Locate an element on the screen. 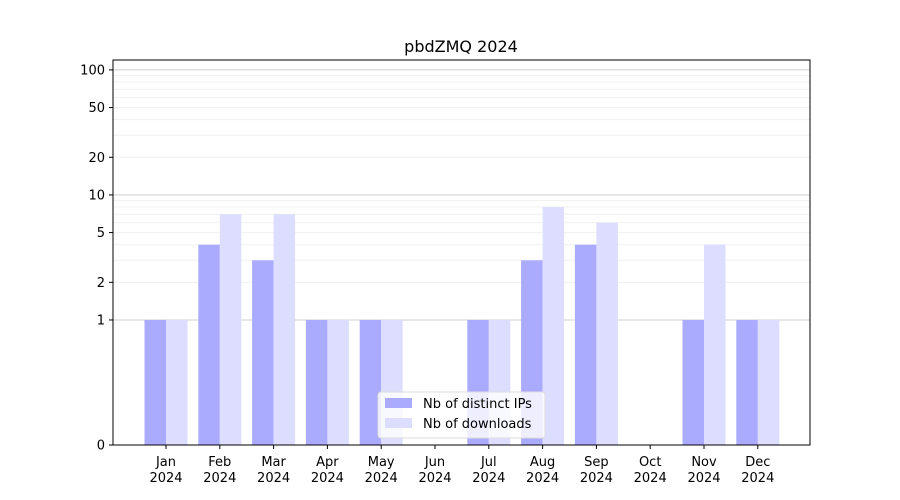 This screenshot has width=900, height=500. x-tick-label-month: Feb is located at coordinates (219, 462).